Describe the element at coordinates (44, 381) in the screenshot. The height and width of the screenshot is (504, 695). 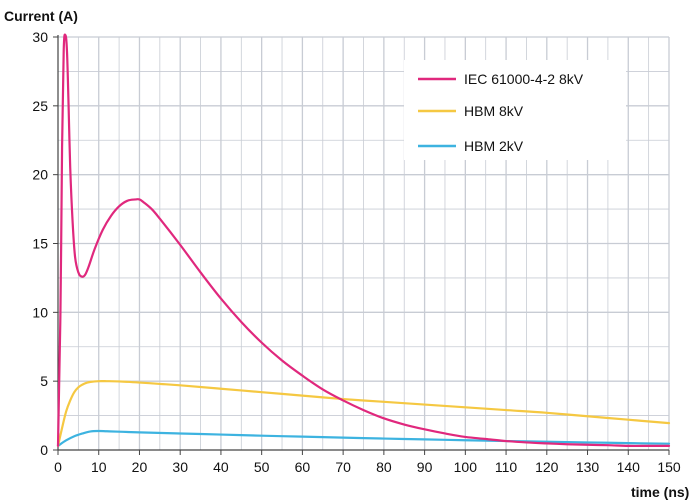
I see `y-tick-label: 5` at that location.